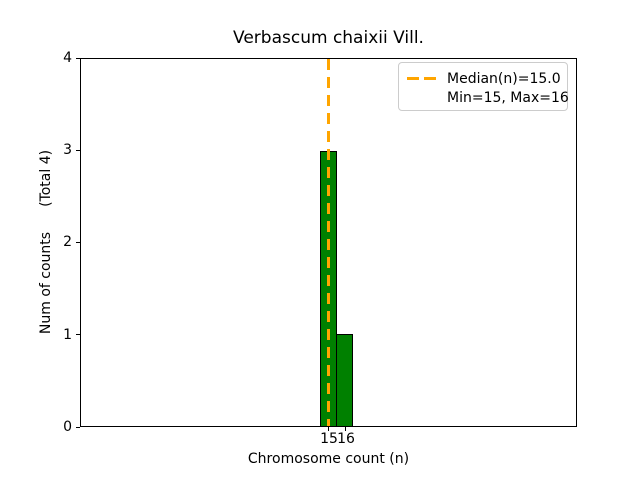 This screenshot has width=640, height=480. I want to click on legend-row-minmax: Min=15, Max=16, so click(488, 97).